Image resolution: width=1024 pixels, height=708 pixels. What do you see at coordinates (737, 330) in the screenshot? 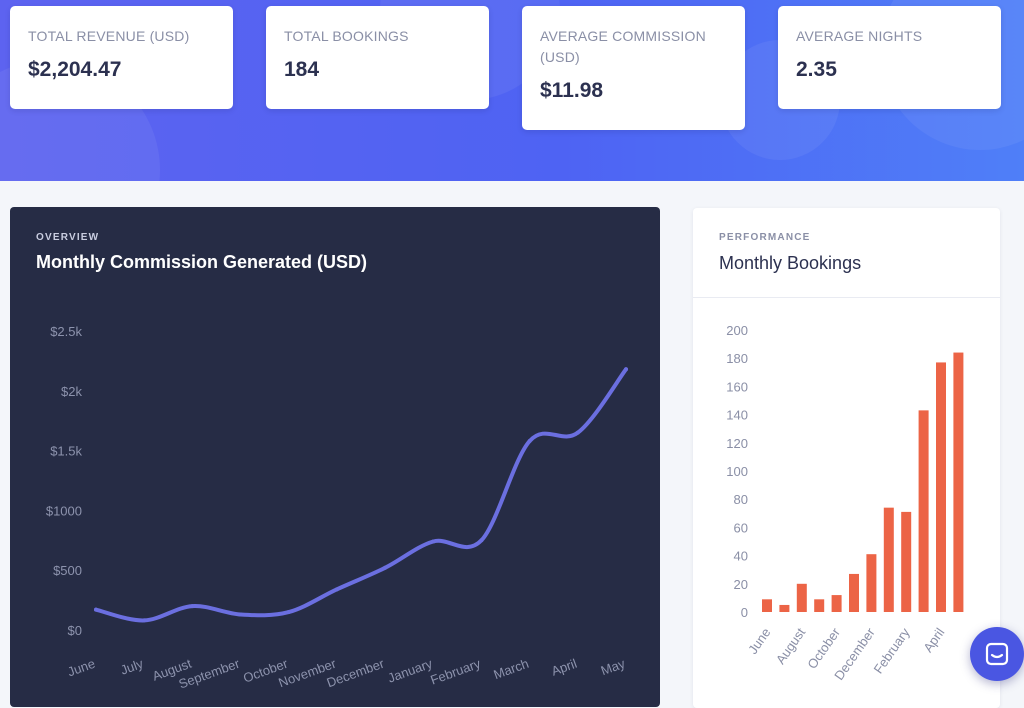
I see `y-tick-label: 200` at bounding box center [737, 330].